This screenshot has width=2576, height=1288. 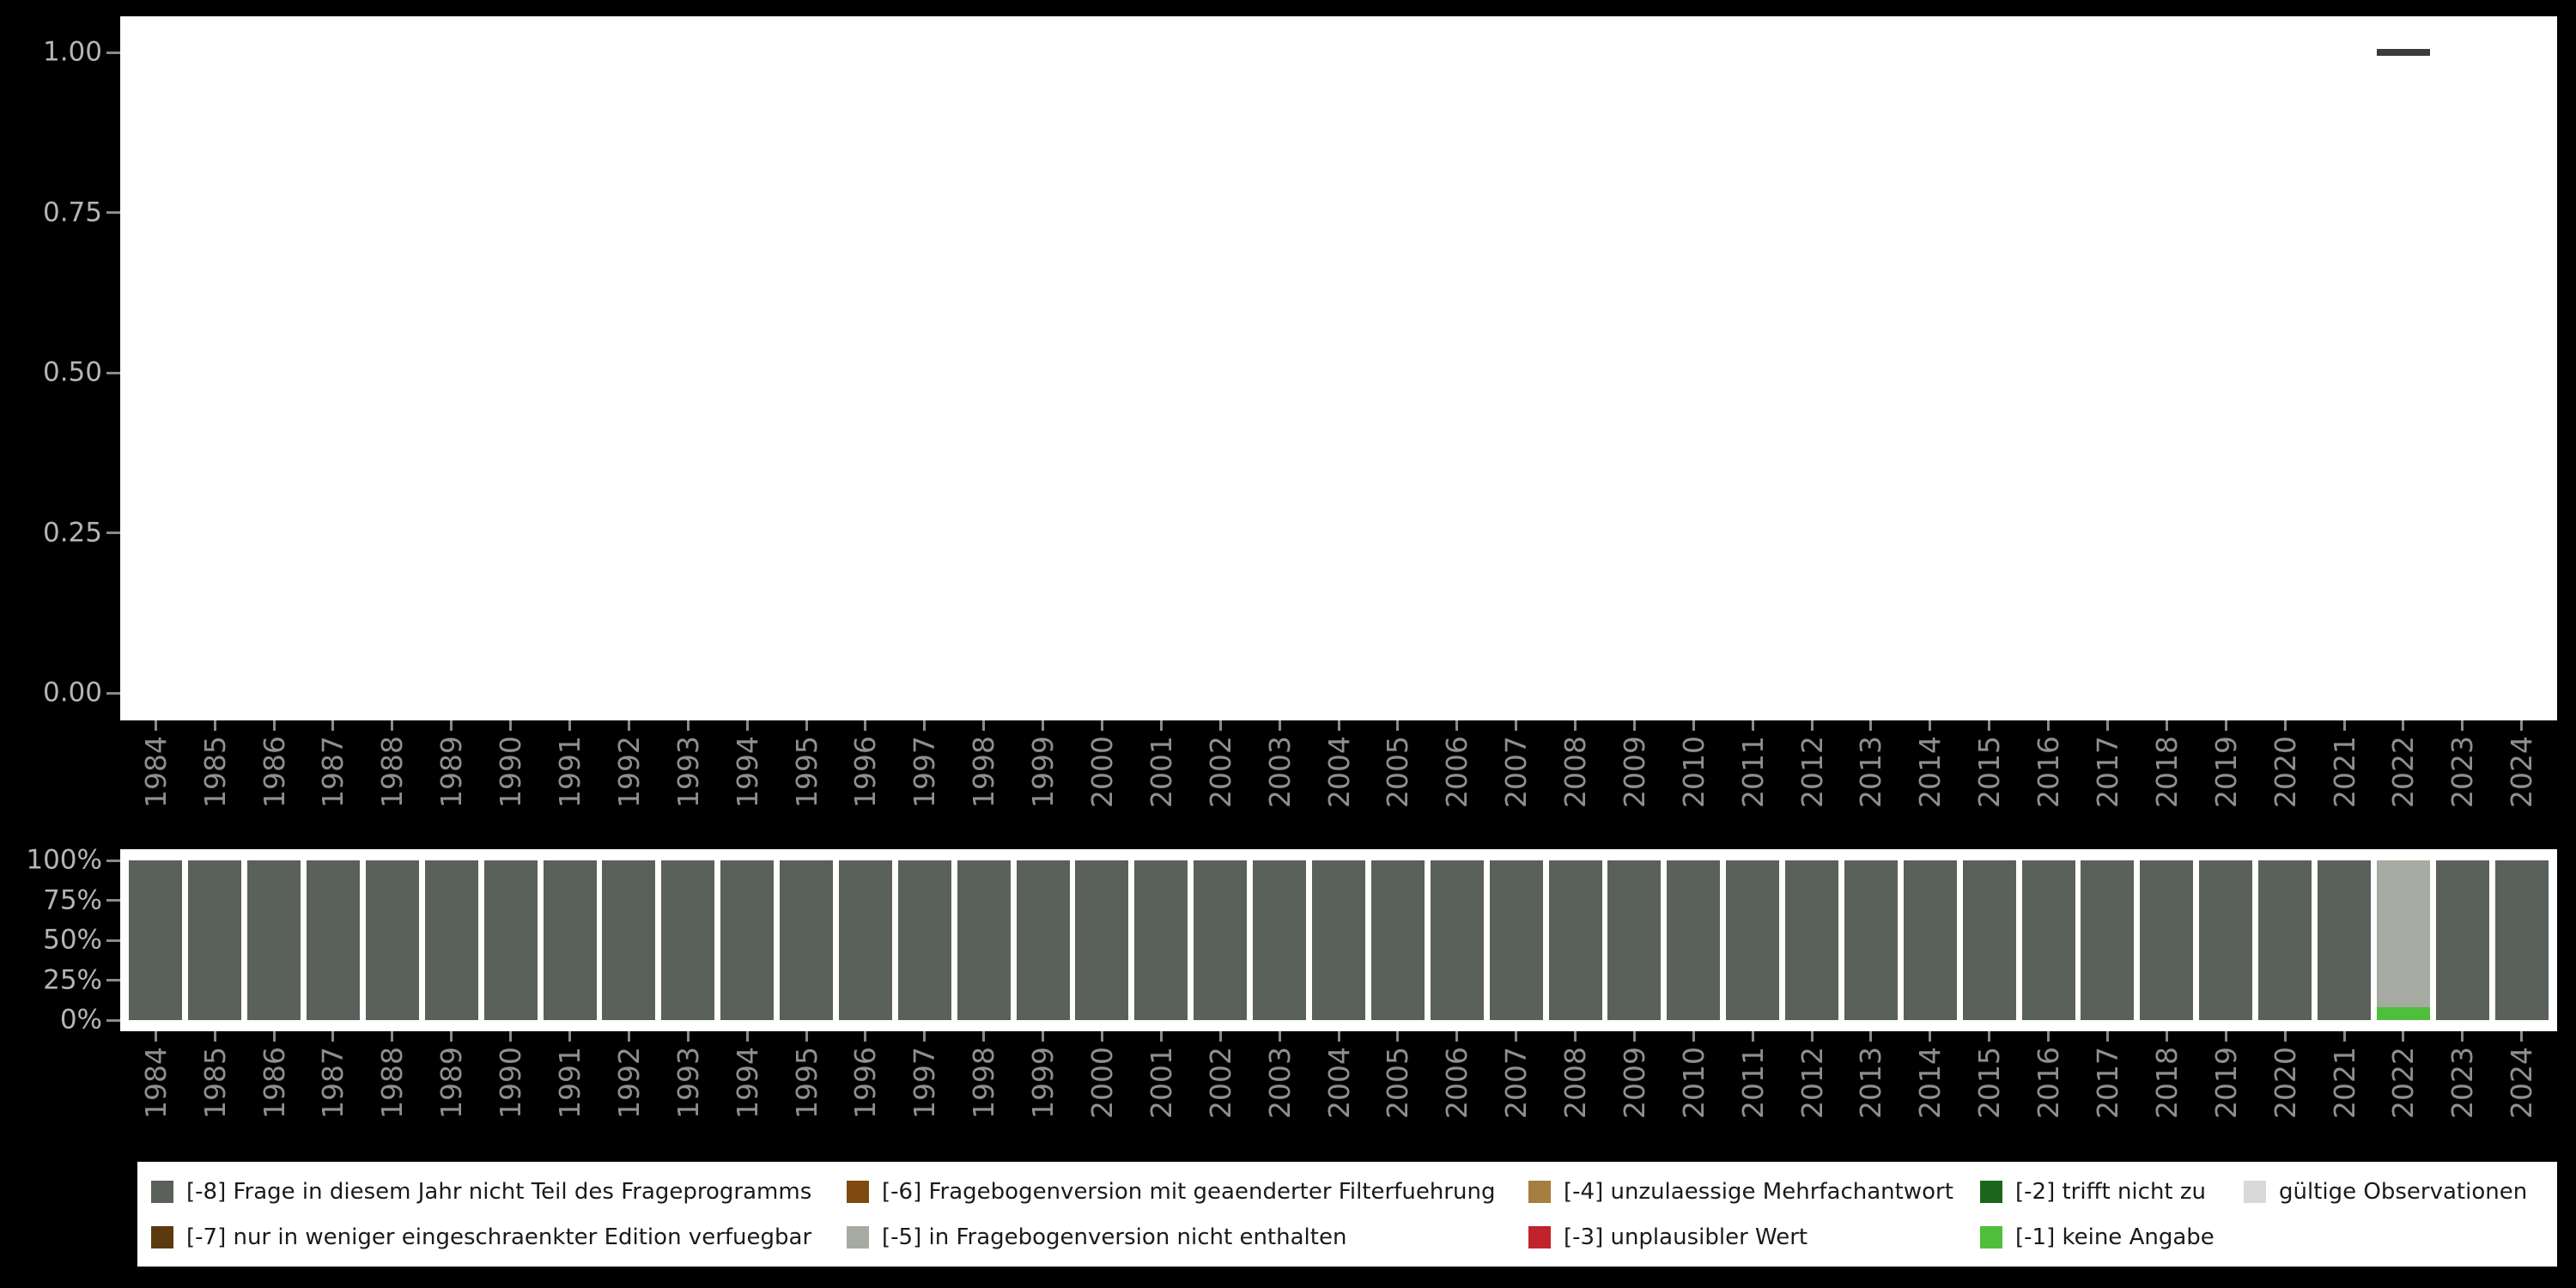 I want to click on x-axis-year-label: 2024, so click(x=2522, y=1083).